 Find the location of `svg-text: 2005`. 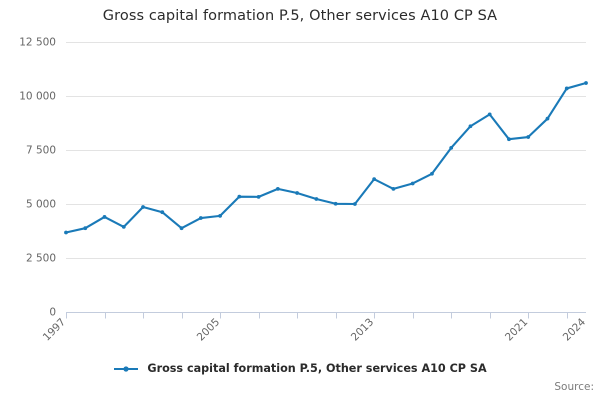

svg-text: 2005 is located at coordinates (208, 329).